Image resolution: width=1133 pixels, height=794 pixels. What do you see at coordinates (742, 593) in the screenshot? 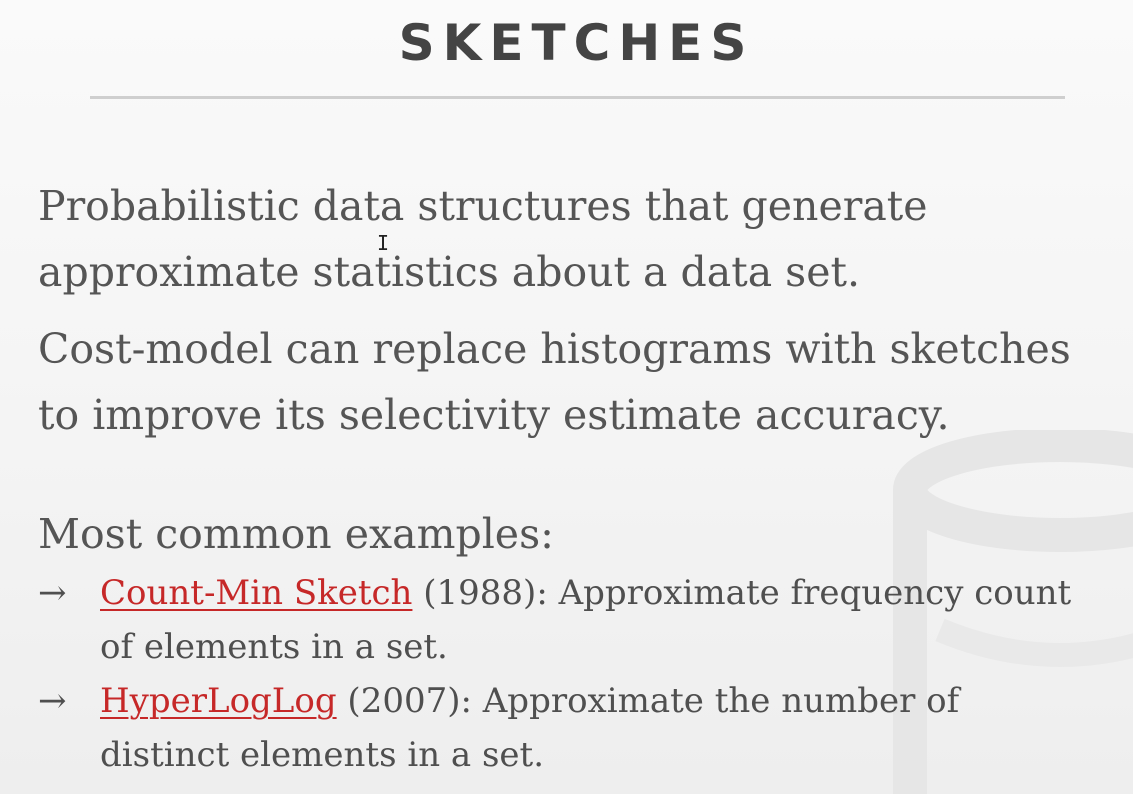
I see `example-description: (1988): Approximate frequency count` at bounding box center [742, 593].